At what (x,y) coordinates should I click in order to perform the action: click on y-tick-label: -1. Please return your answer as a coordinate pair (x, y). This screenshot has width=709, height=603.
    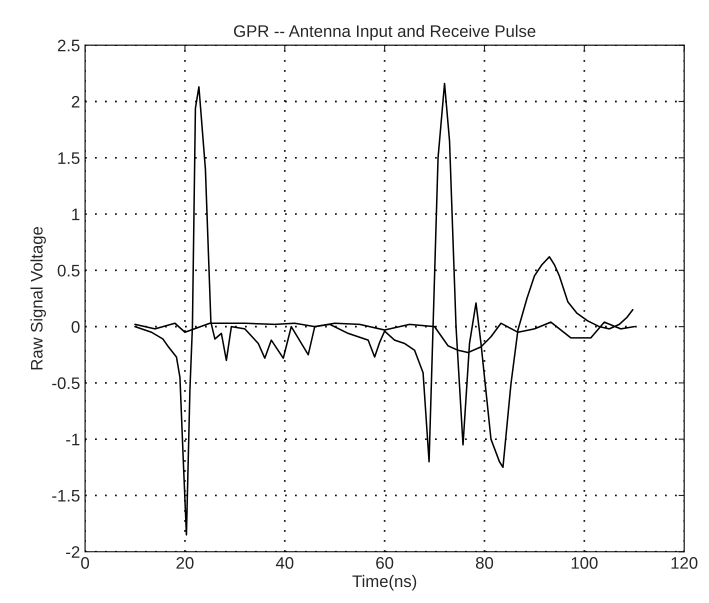
    Looking at the image, I should click on (73, 440).